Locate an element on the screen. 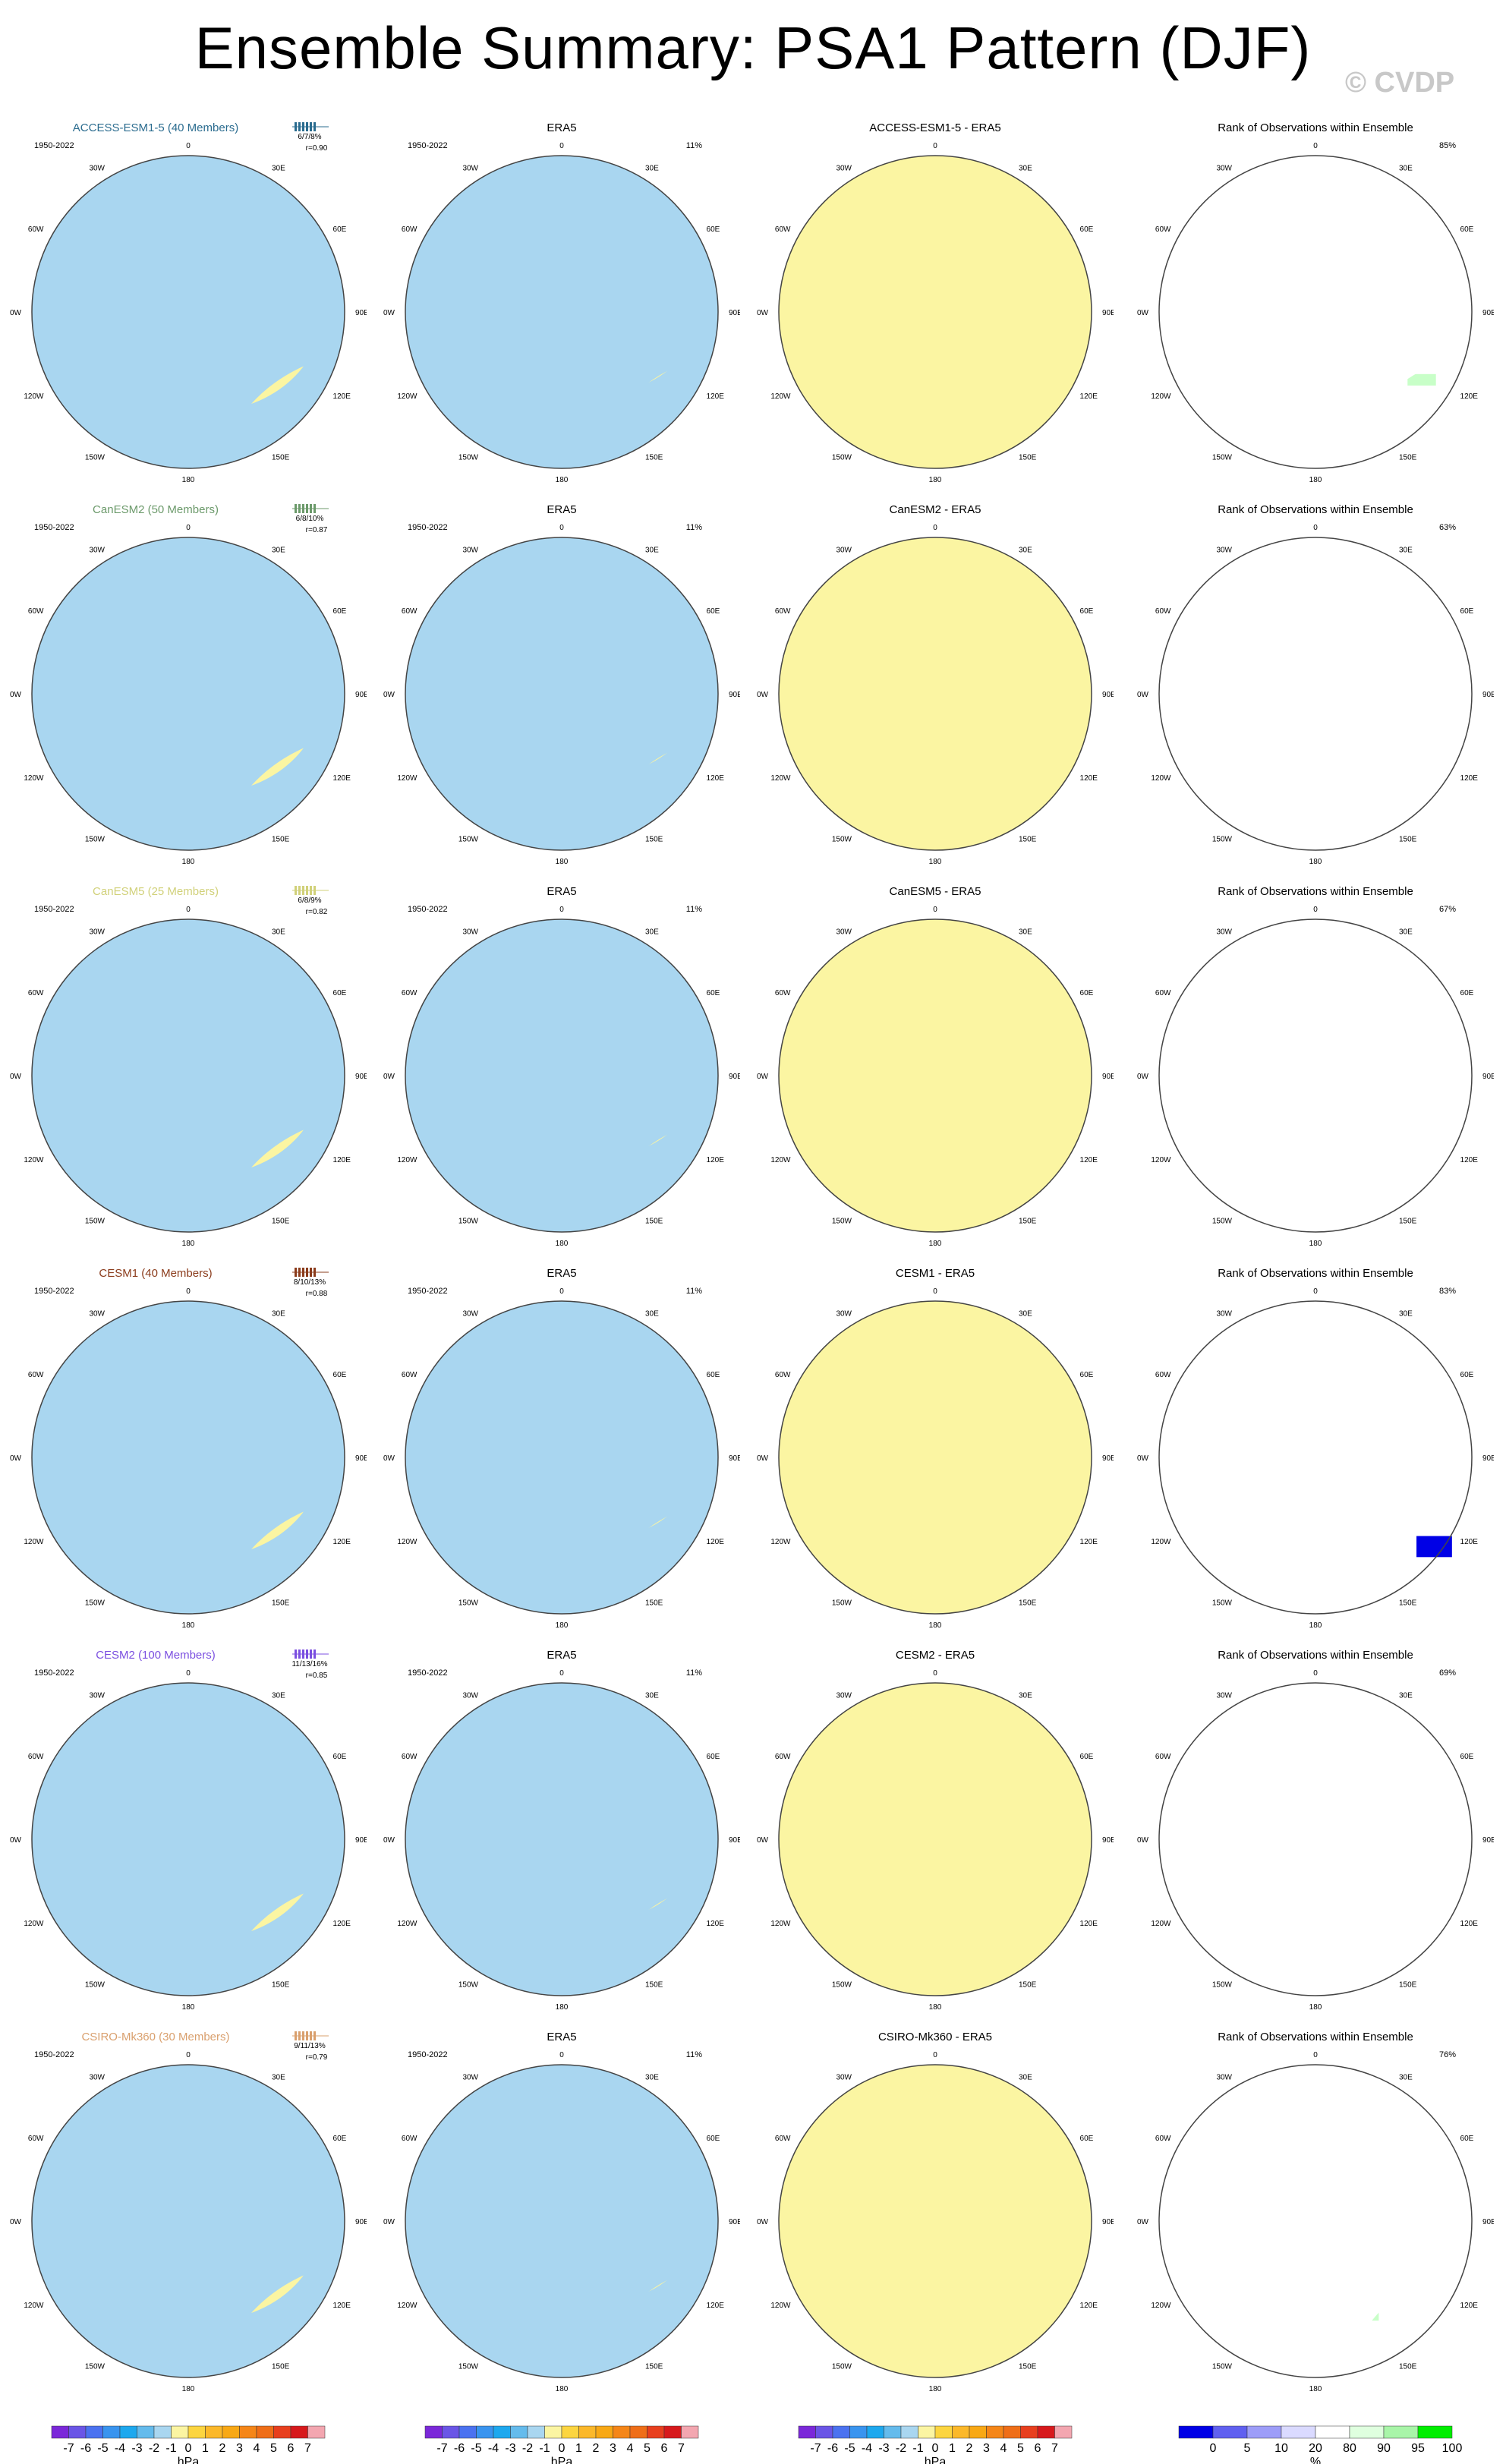 This screenshot has width=1506, height=2464. rank-percentage: 67% is located at coordinates (1447, 910).